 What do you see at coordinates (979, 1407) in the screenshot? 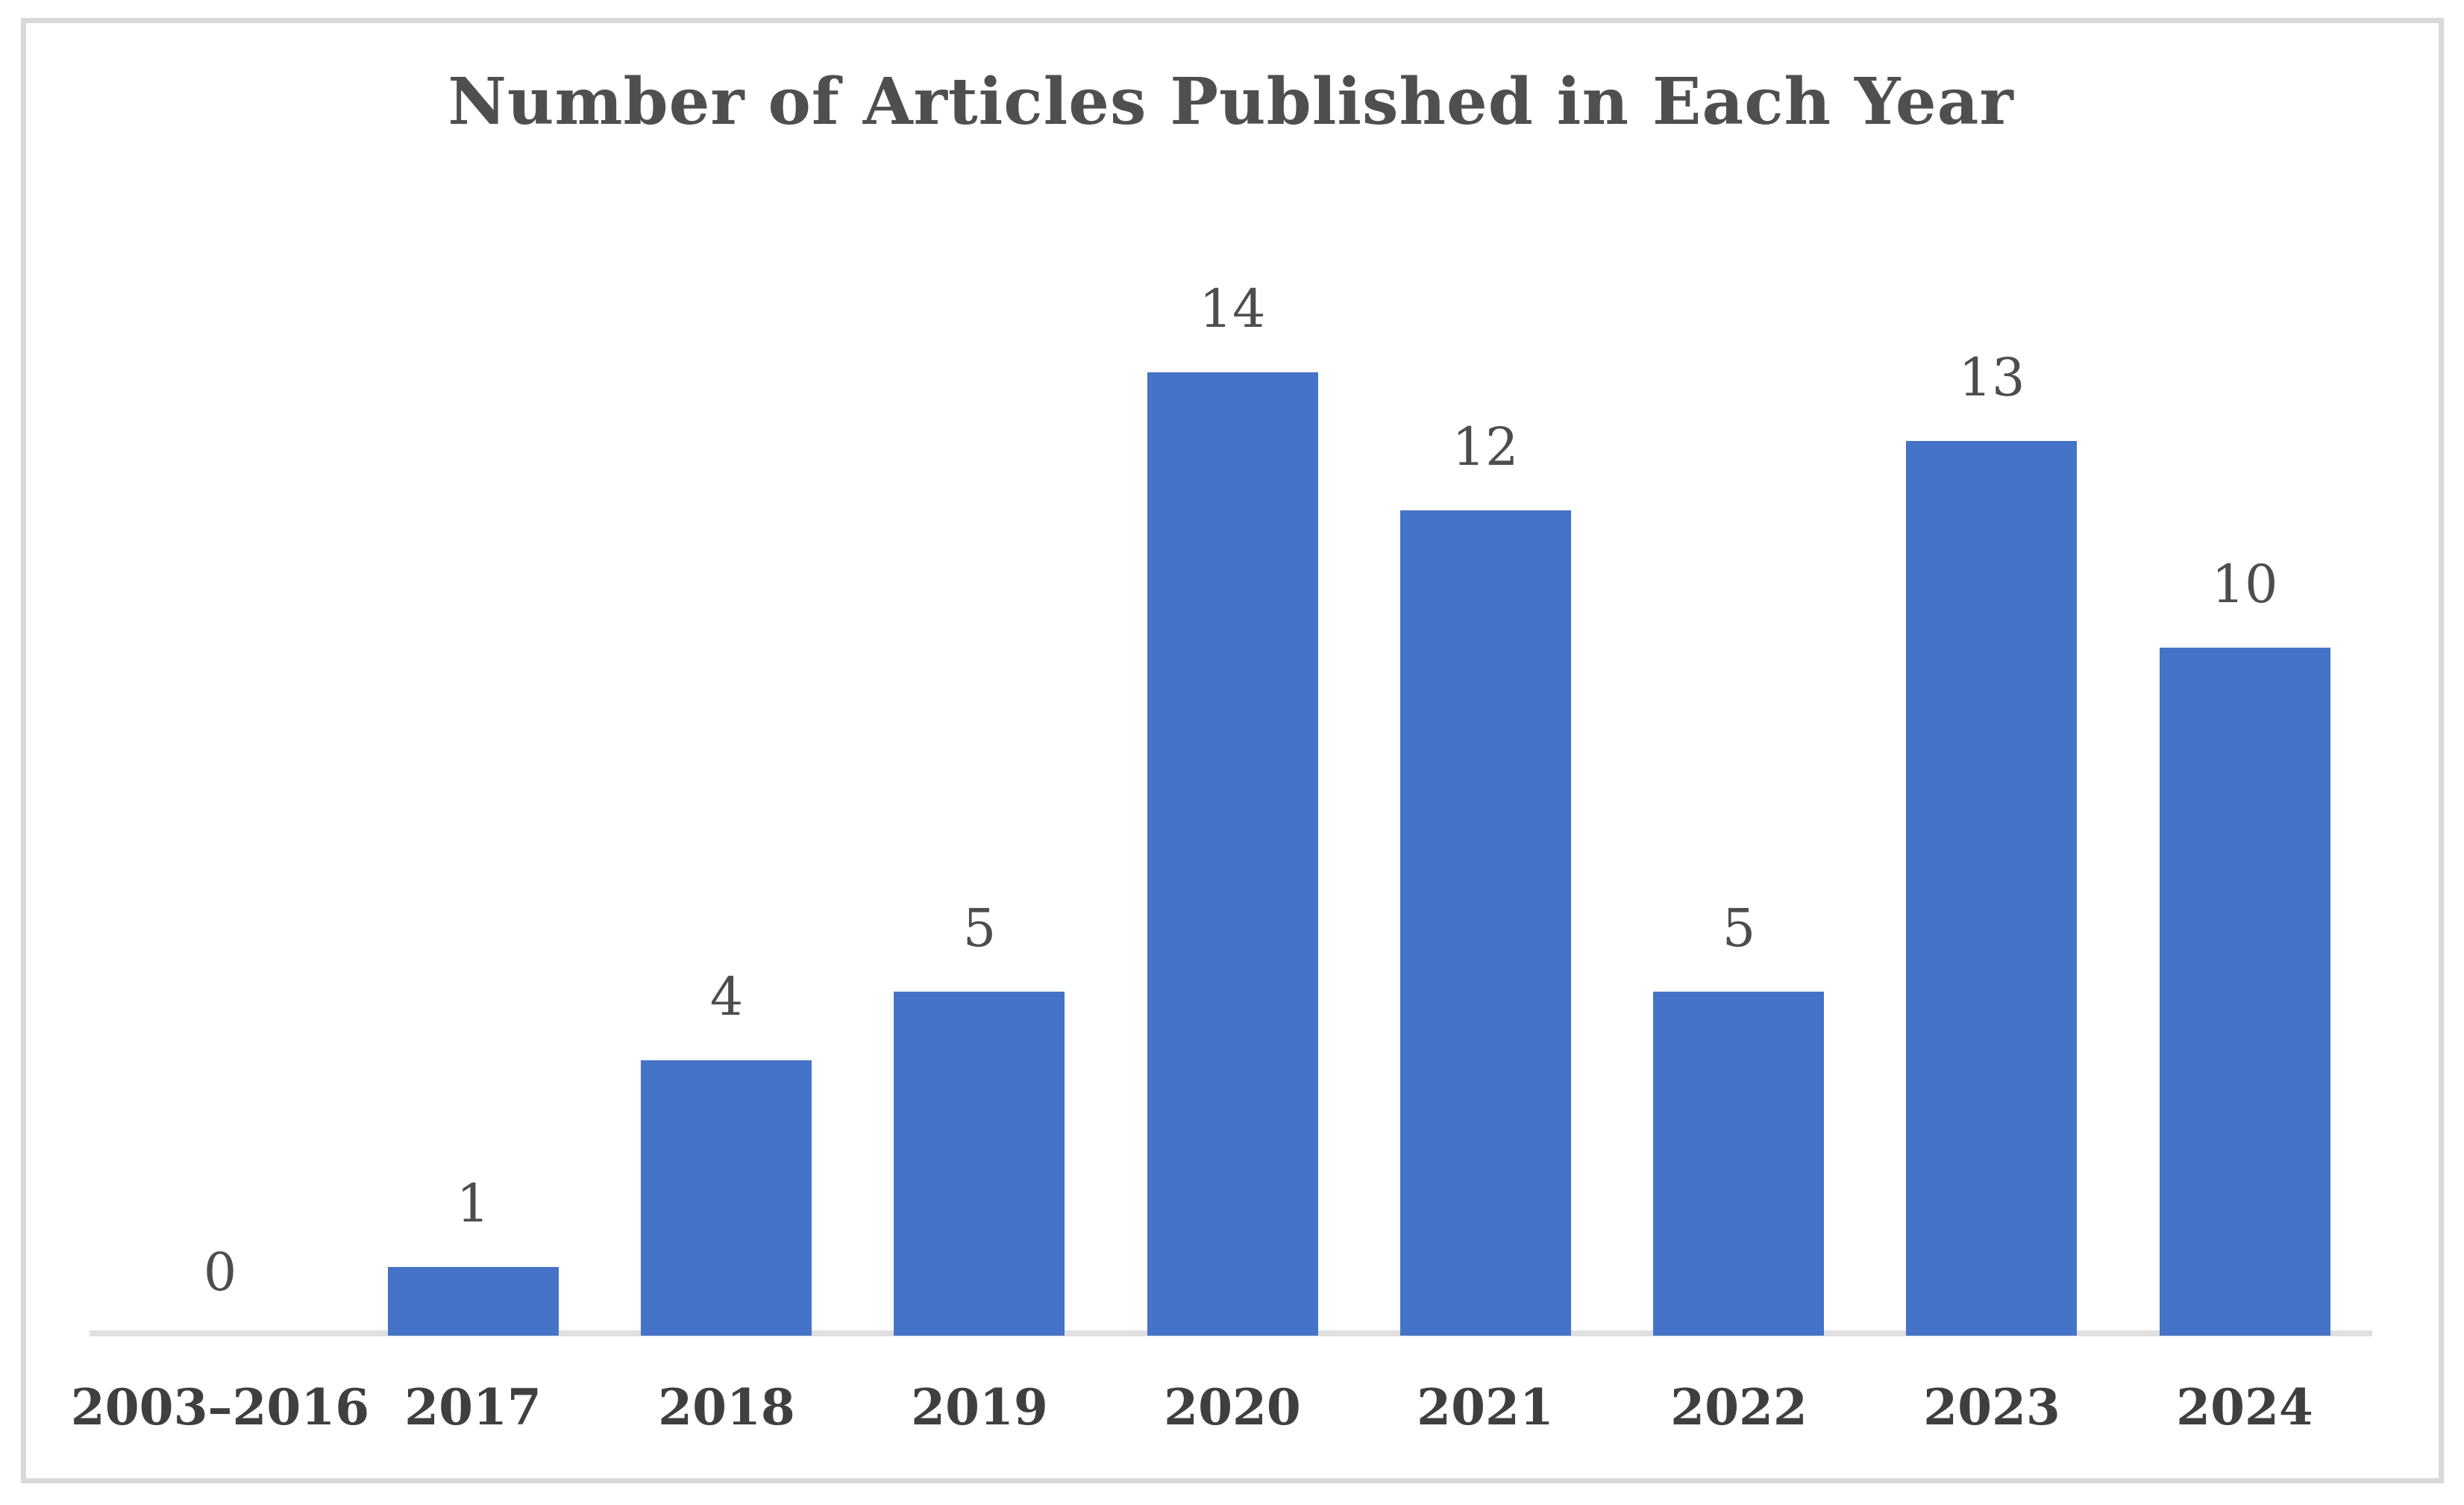
I see `x-axis-label: 2019` at bounding box center [979, 1407].